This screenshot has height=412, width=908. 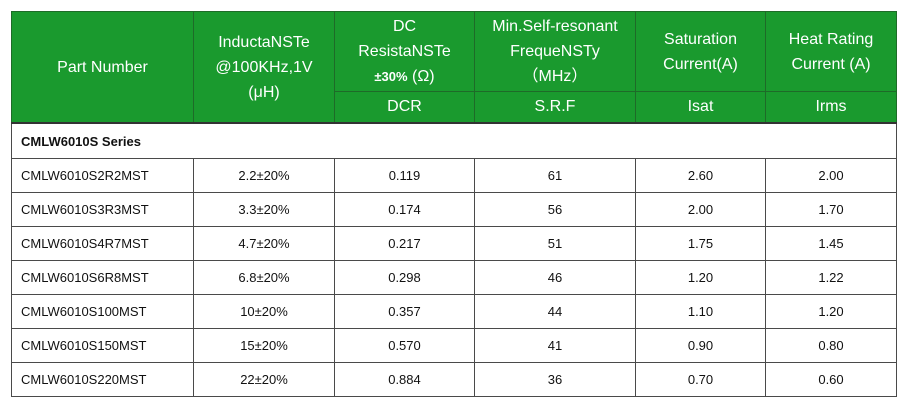 What do you see at coordinates (404, 175) in the screenshot?
I see `dcr-cell: 0.119` at bounding box center [404, 175].